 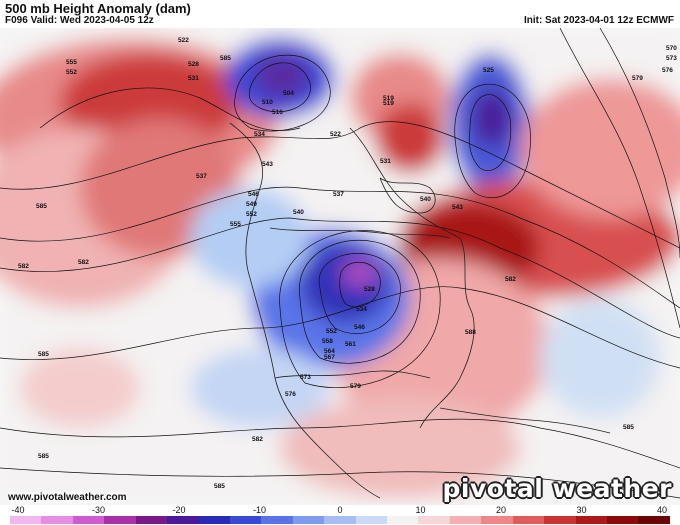 What do you see at coordinates (598, 20) in the screenshot?
I see `init-time: Init: Sat 2023-04-01 12z ECMWF` at bounding box center [598, 20].